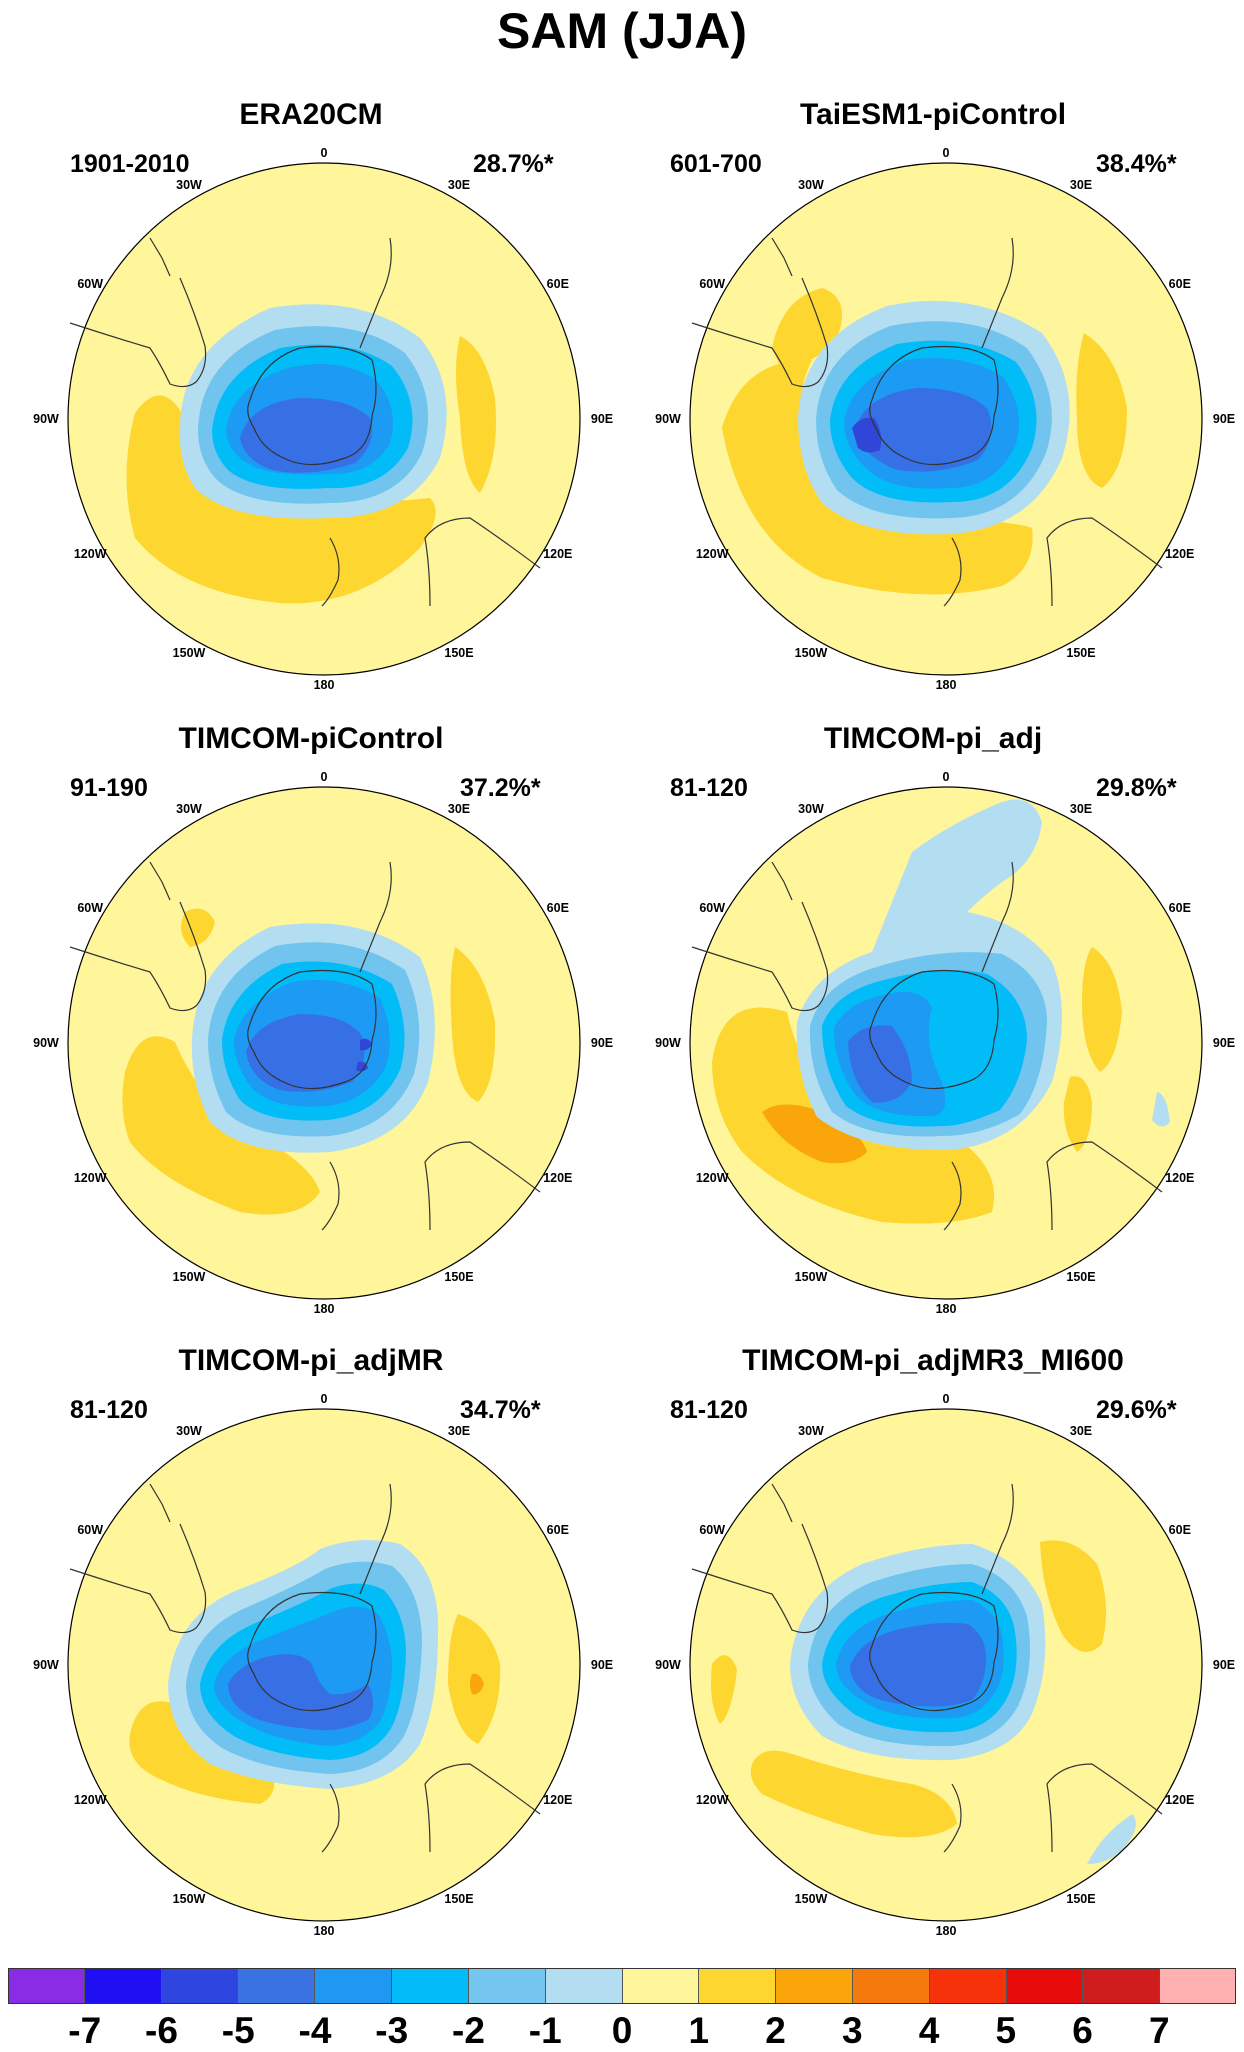 This screenshot has height=2052, width=1244. I want to click on colorbar-tick-label: -3, so click(392, 2030).